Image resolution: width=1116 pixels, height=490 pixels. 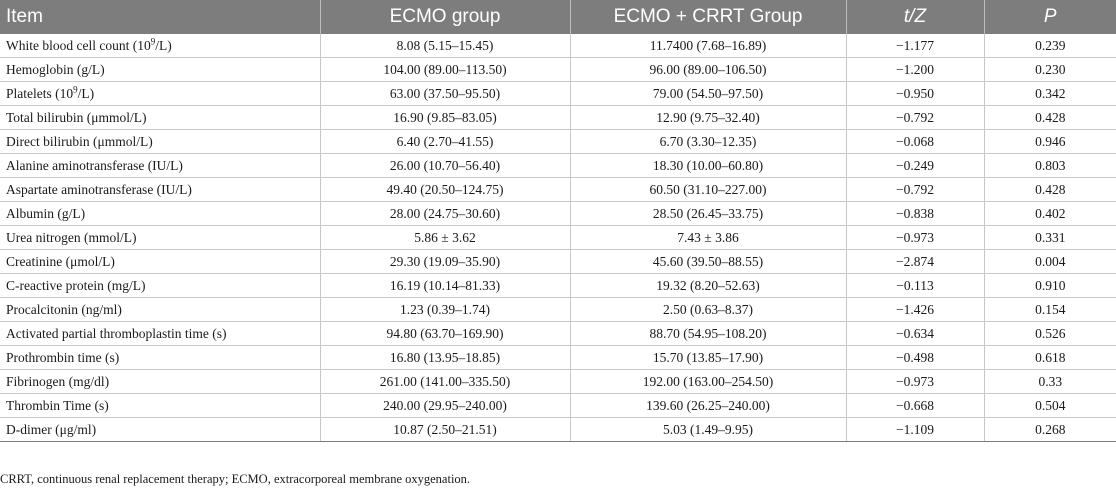 I want to click on cell-p: 0.402, so click(x=1050, y=213).